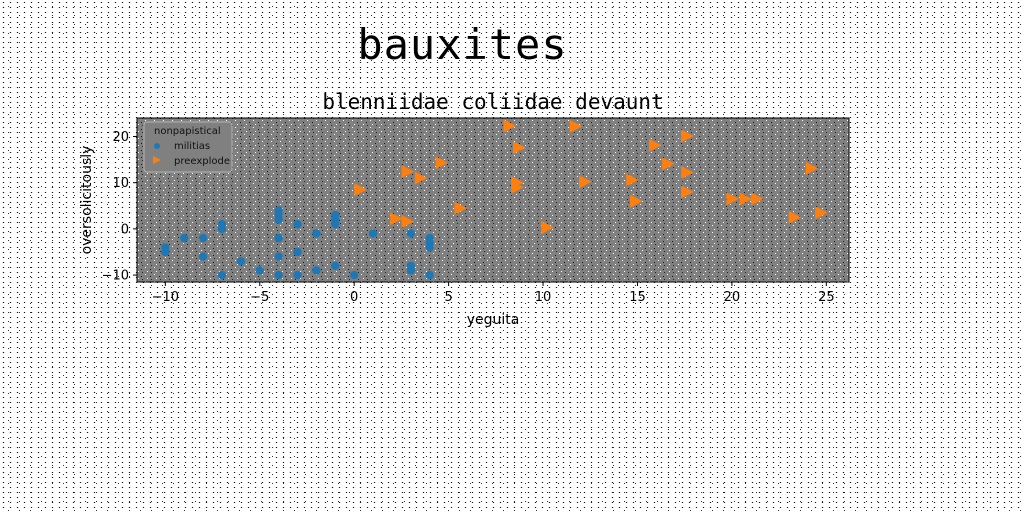  I want to click on x-tick-label: 10, so click(543, 297).